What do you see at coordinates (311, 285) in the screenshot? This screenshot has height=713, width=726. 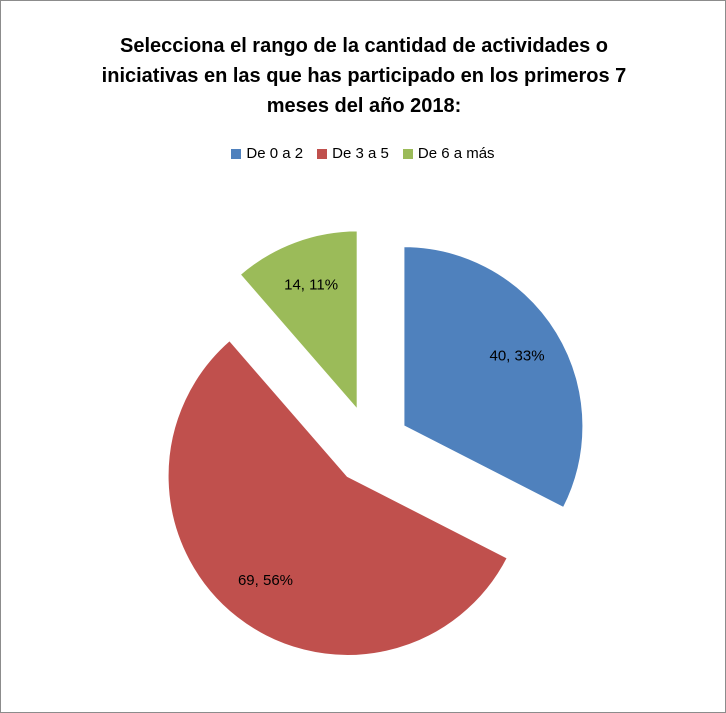 I see `data-label: 14, 11%` at bounding box center [311, 285].